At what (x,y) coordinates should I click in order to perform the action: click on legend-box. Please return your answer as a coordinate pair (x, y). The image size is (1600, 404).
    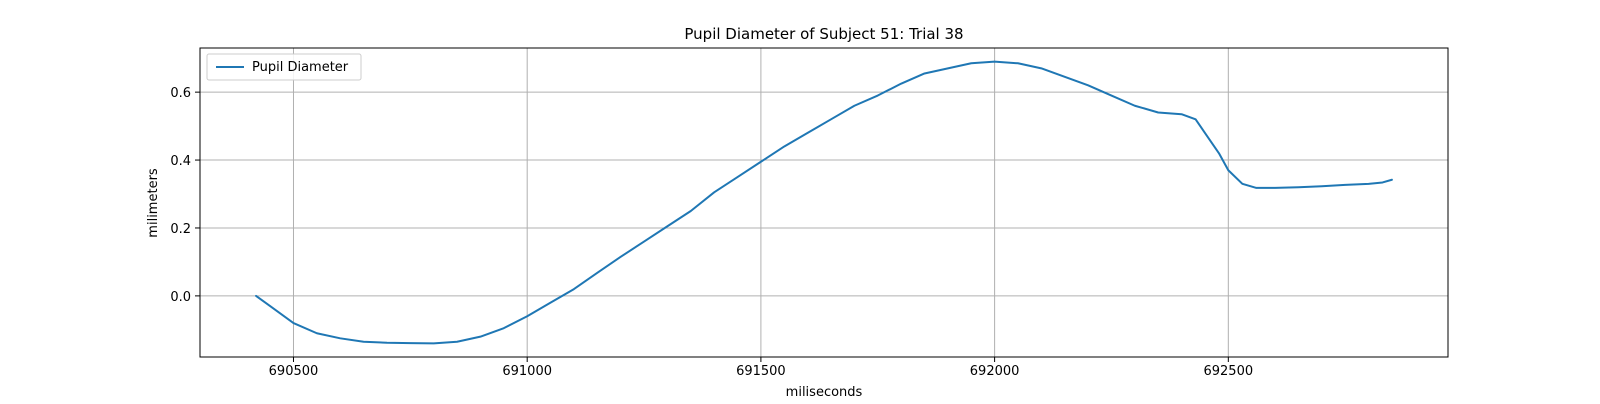
    Looking at the image, I should click on (284, 67).